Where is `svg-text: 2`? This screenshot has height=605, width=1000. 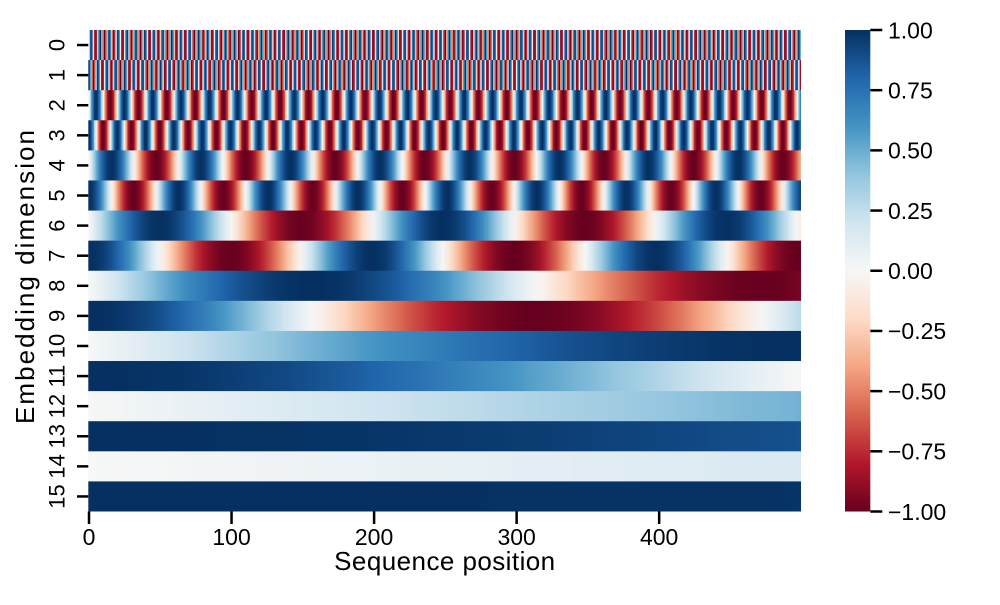 svg-text: 2 is located at coordinates (56, 105).